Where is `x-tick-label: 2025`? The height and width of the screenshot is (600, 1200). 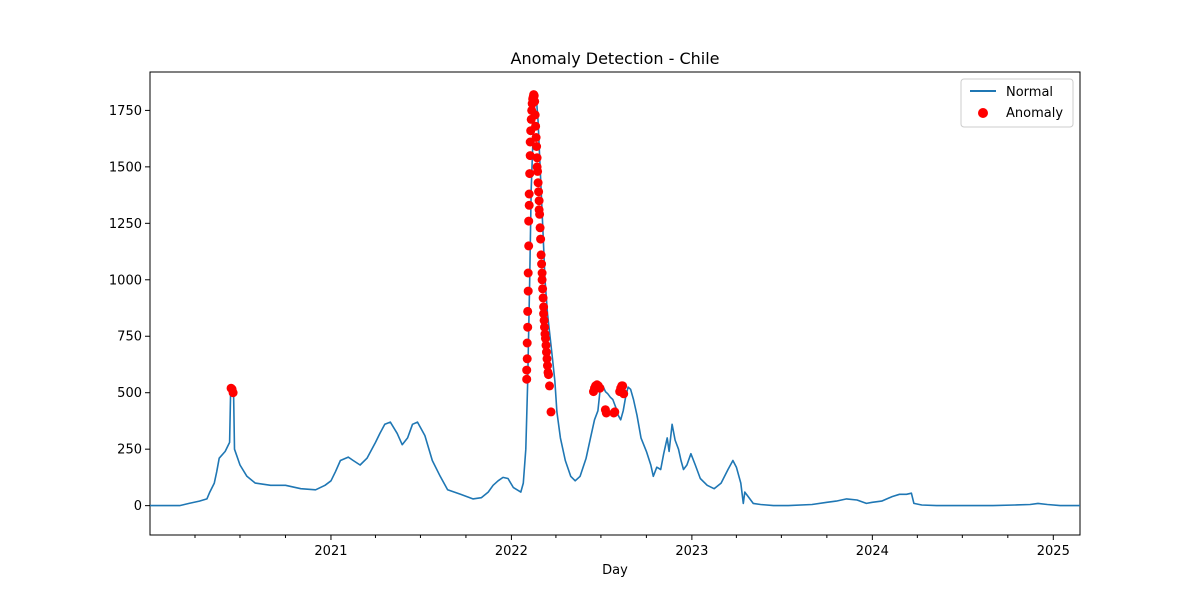
x-tick-label: 2025 is located at coordinates (1053, 551).